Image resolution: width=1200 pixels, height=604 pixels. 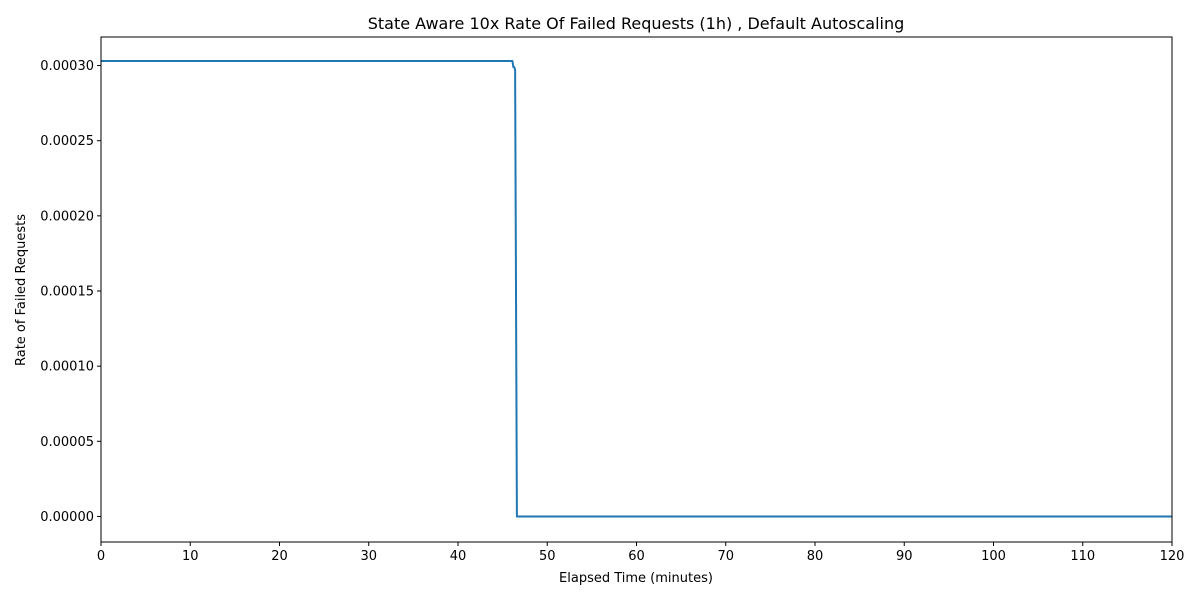 What do you see at coordinates (993, 556) in the screenshot?
I see `x-tick-label: 100` at bounding box center [993, 556].